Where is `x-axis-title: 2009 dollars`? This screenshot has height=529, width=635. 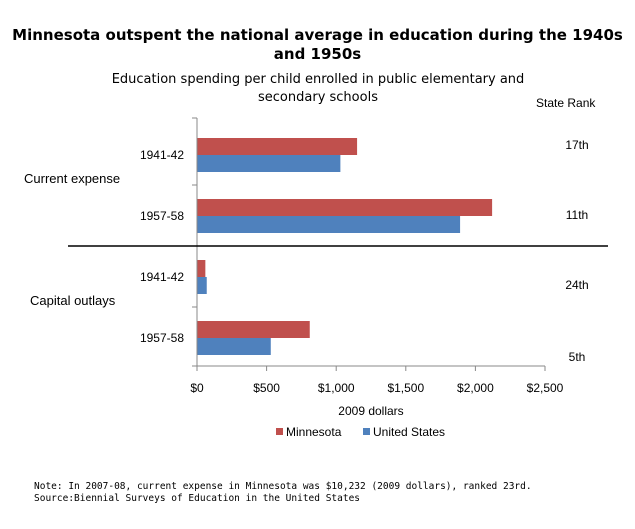 x-axis-title: 2009 dollars is located at coordinates (370, 411).